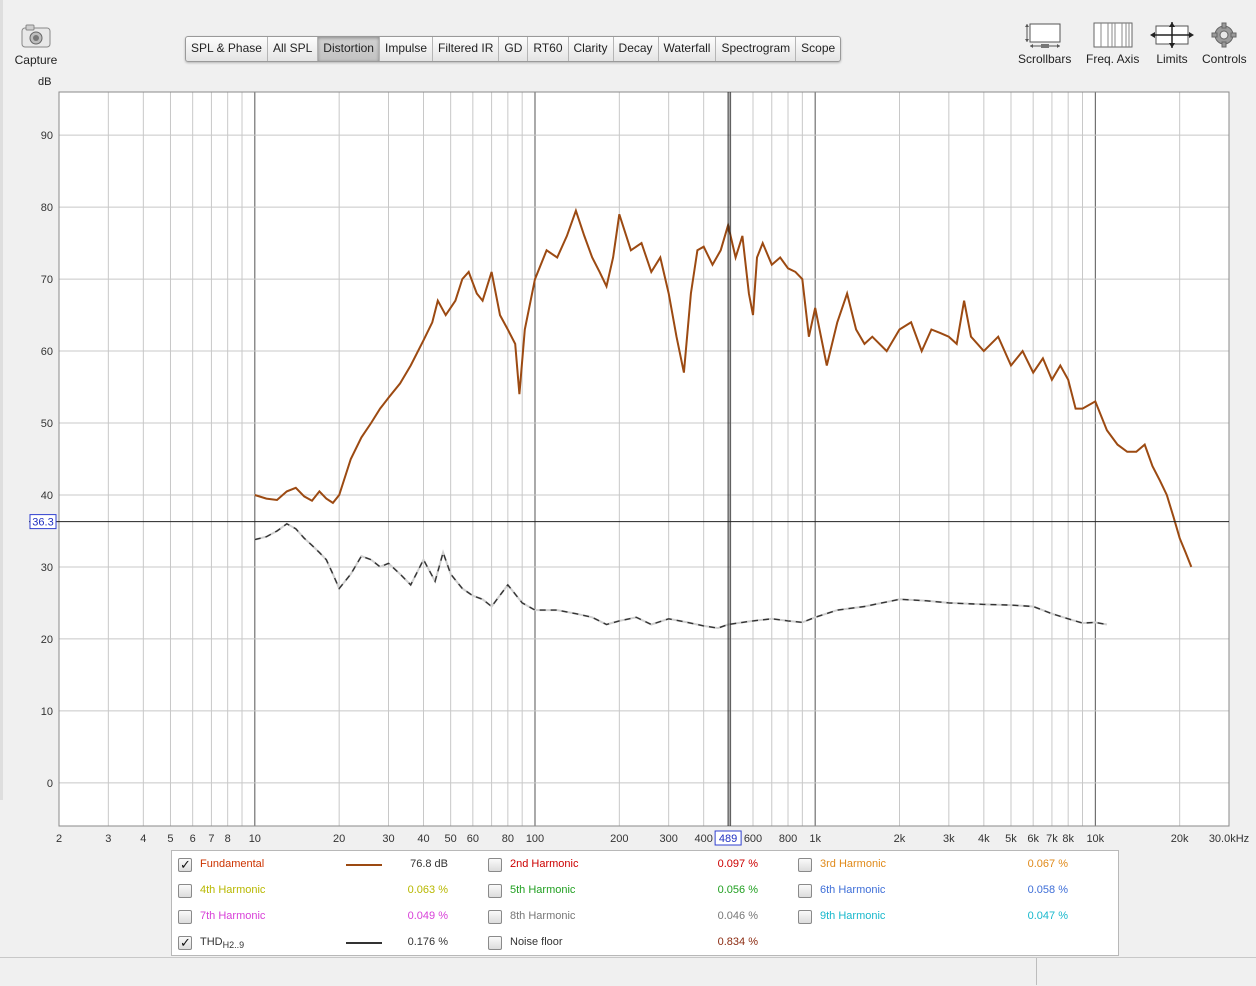 Image resolution: width=1256 pixels, height=986 pixels. What do you see at coordinates (495, 917) in the screenshot?
I see `legend-checkbox-8th-harmonic` at bounding box center [495, 917].